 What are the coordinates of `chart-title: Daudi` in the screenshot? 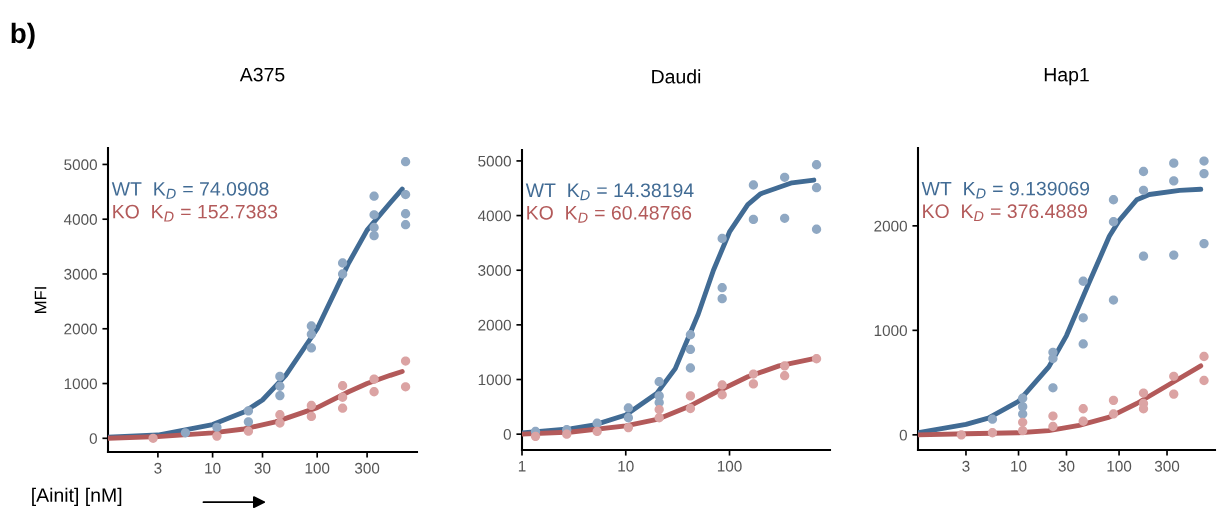 It's located at (676, 76).